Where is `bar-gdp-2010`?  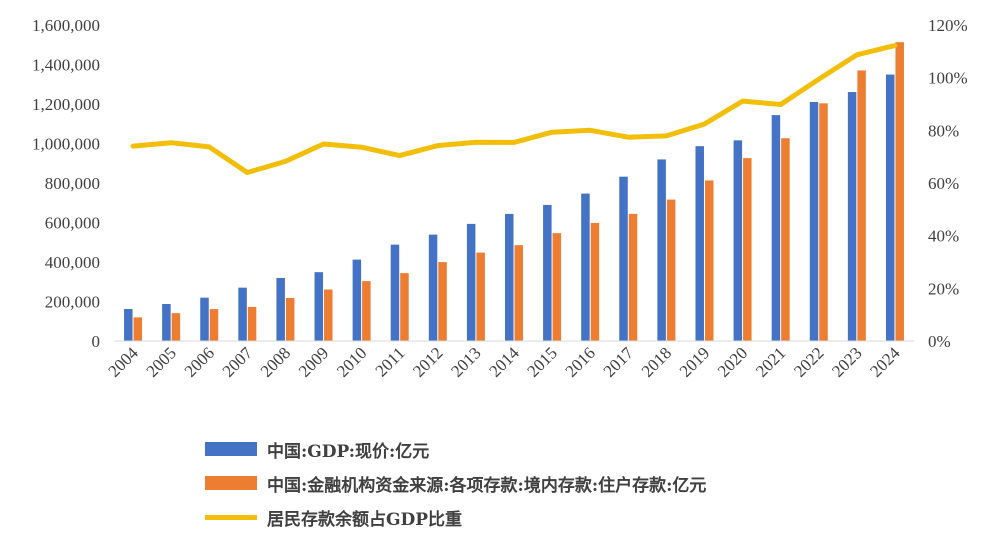 bar-gdp-2010 is located at coordinates (357, 300).